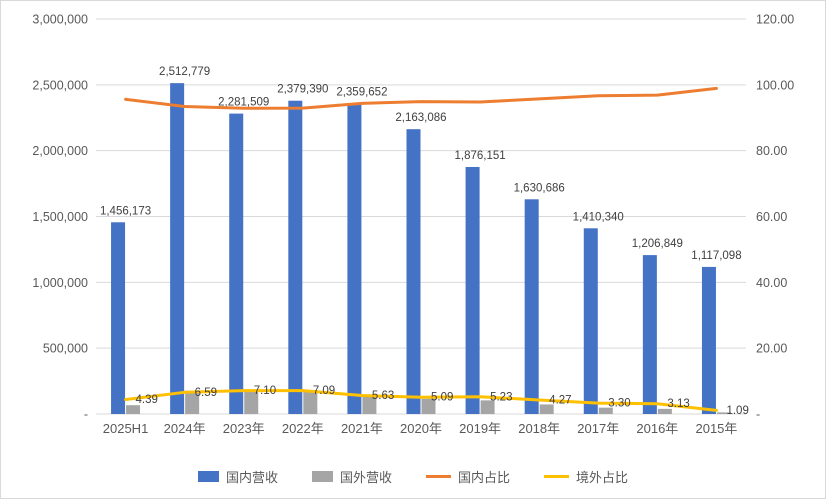  What do you see at coordinates (361, 92) in the screenshot?
I see `bar-data-label: 2,359,652` at bounding box center [361, 92].